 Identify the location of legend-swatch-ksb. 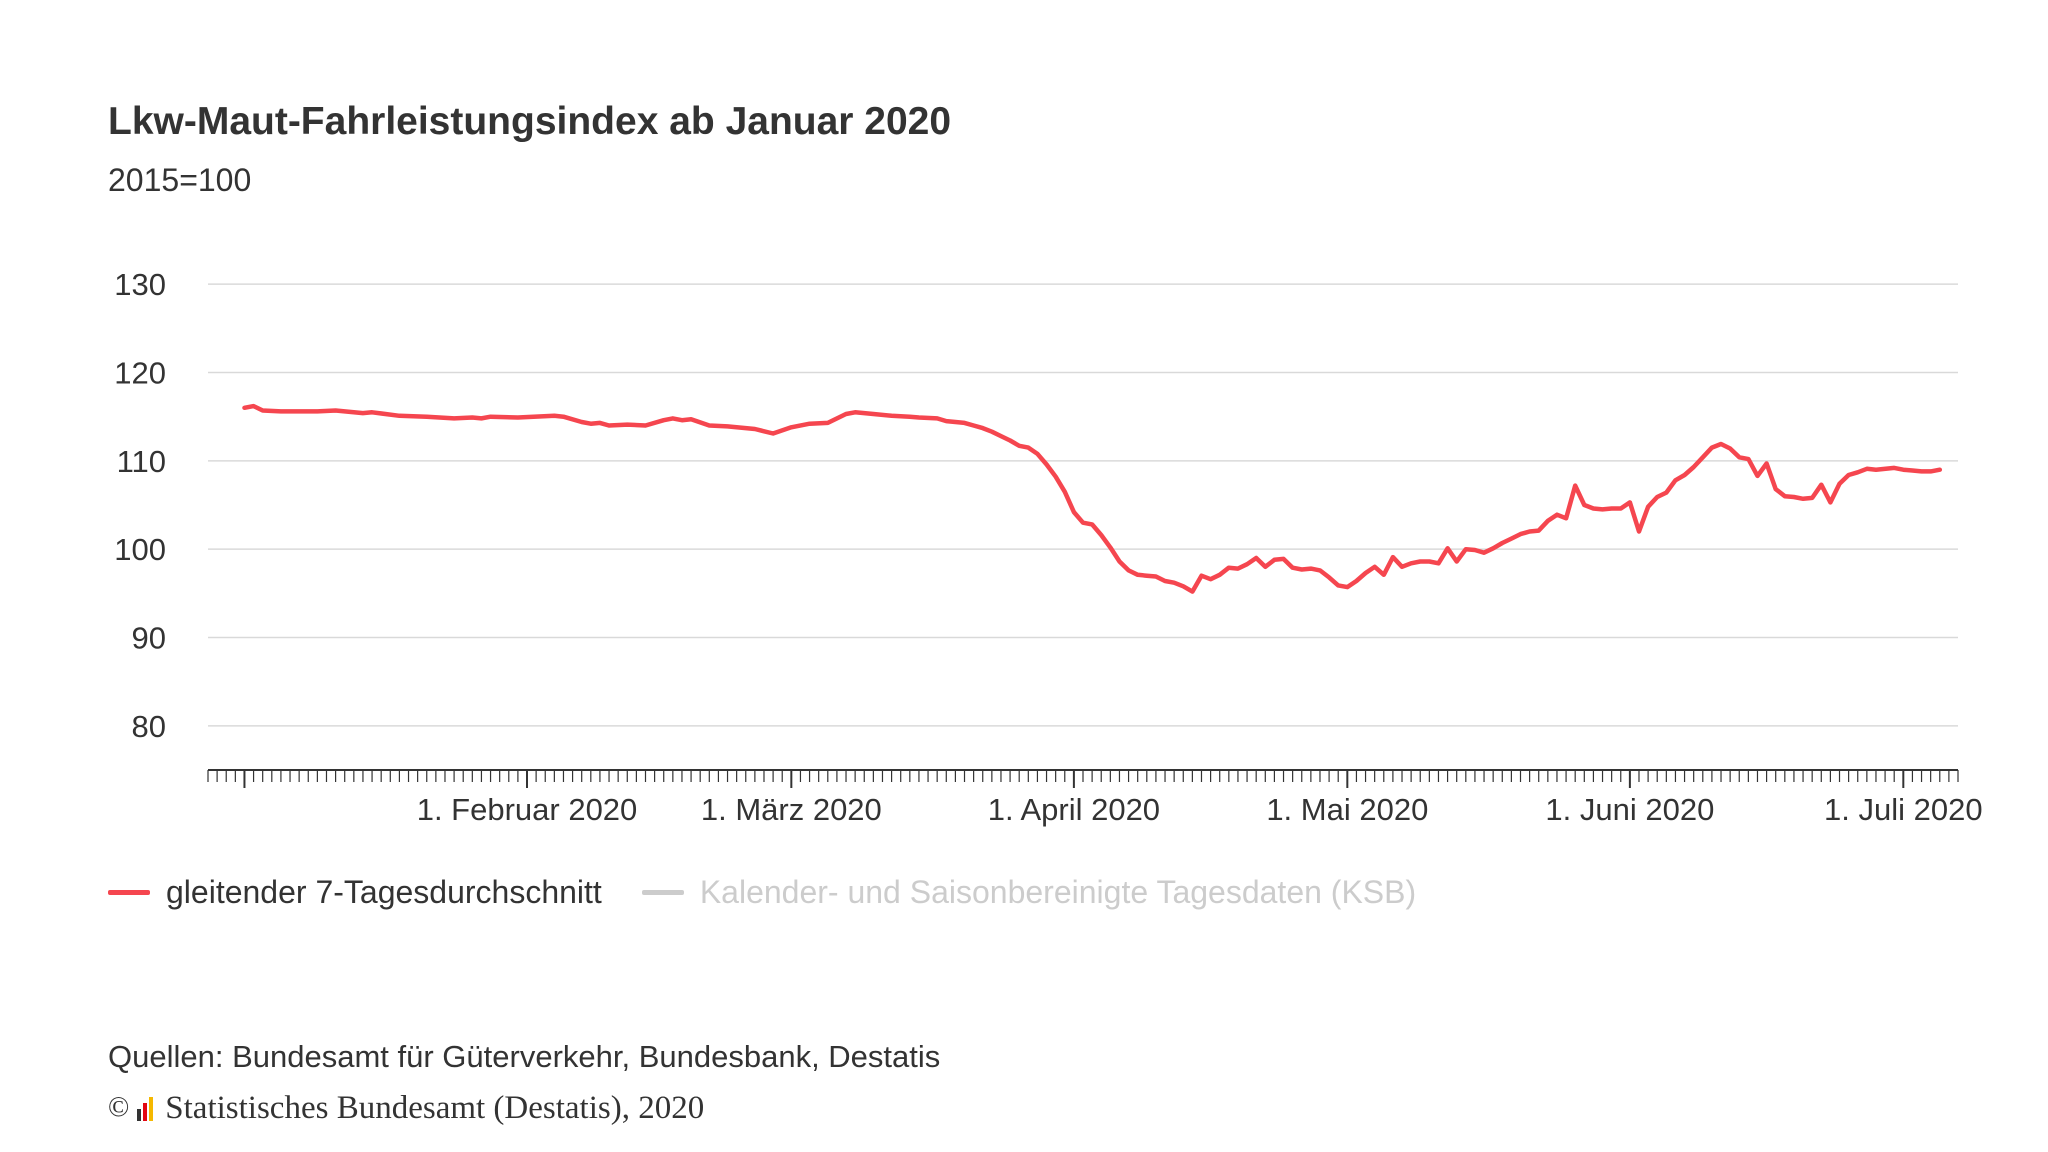
(662, 892).